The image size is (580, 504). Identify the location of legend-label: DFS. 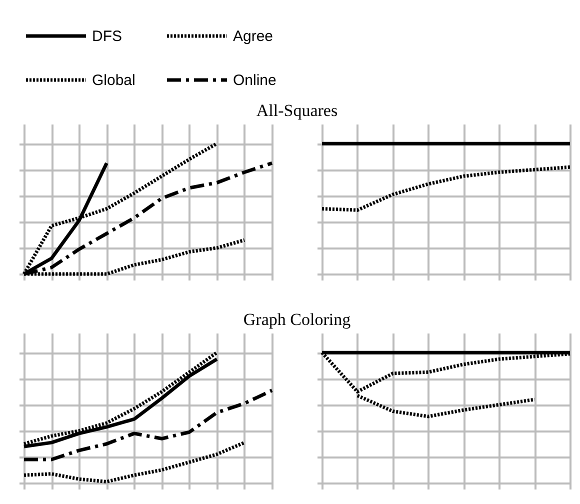
(107, 36).